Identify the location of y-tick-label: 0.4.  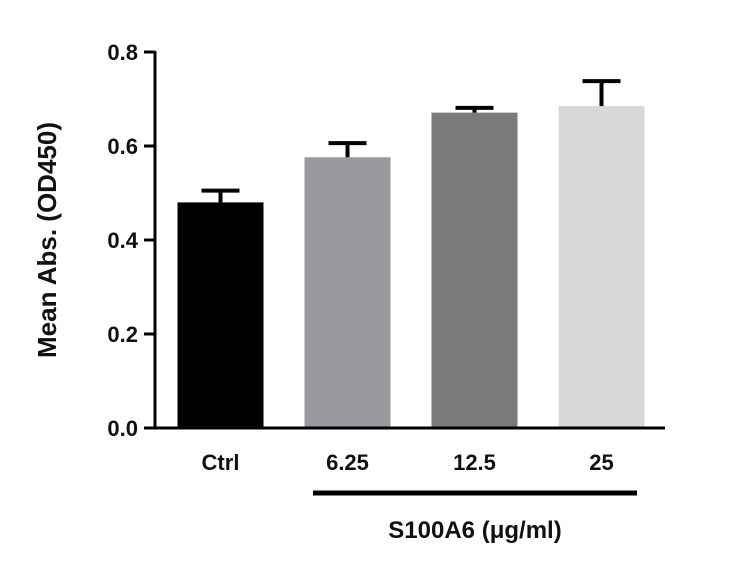
(122, 240).